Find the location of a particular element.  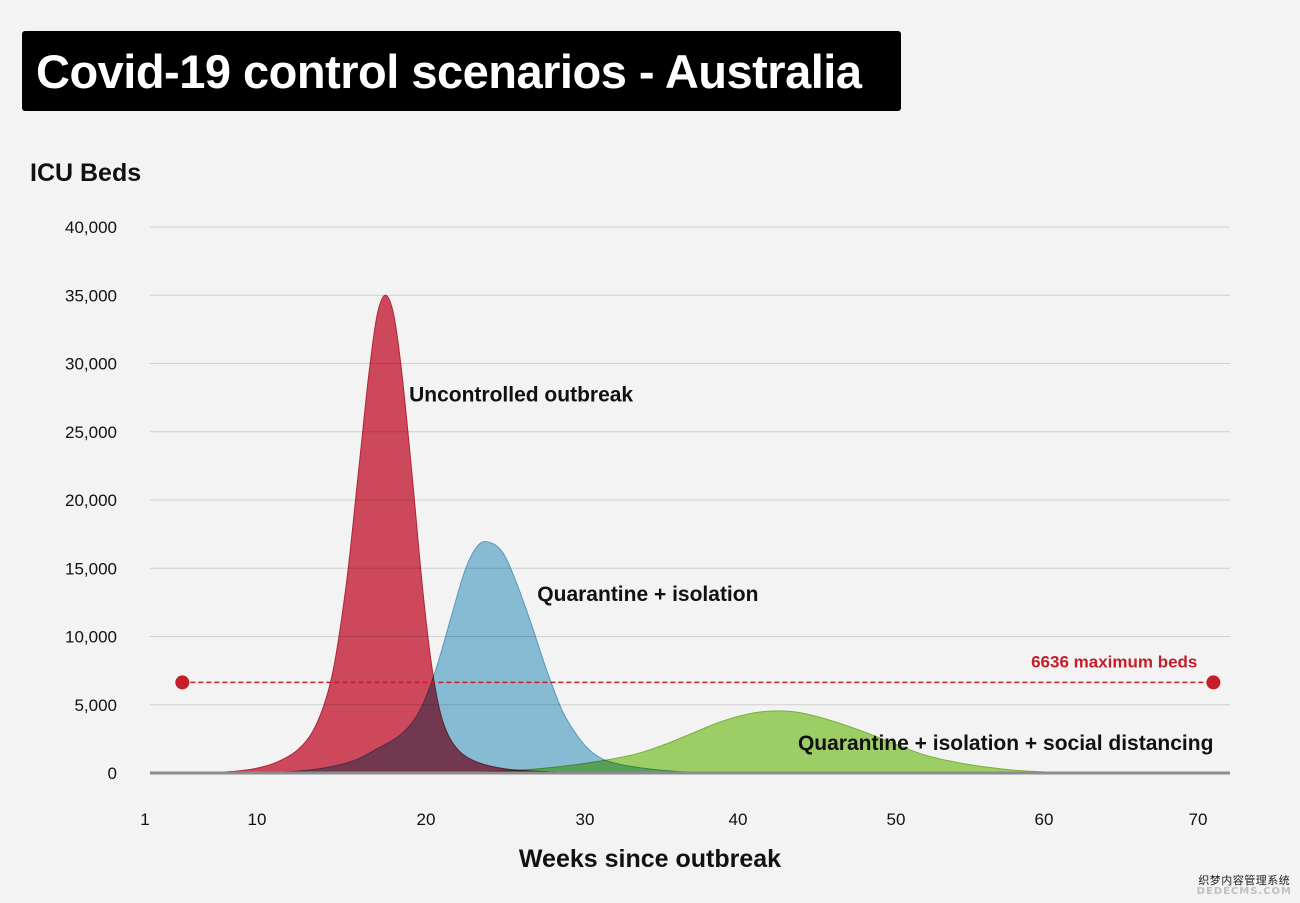

y-tick-label: 10,000 is located at coordinates (91, 637).